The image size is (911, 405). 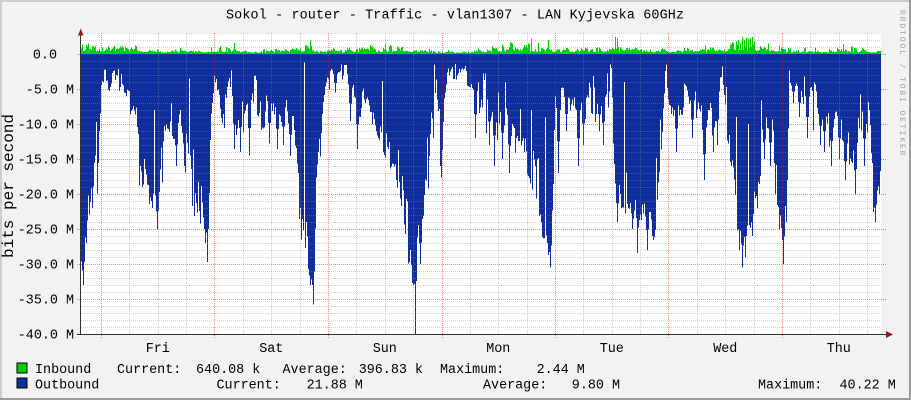 What do you see at coordinates (46, 336) in the screenshot?
I see `svg-text: -40.0 M` at bounding box center [46, 336].